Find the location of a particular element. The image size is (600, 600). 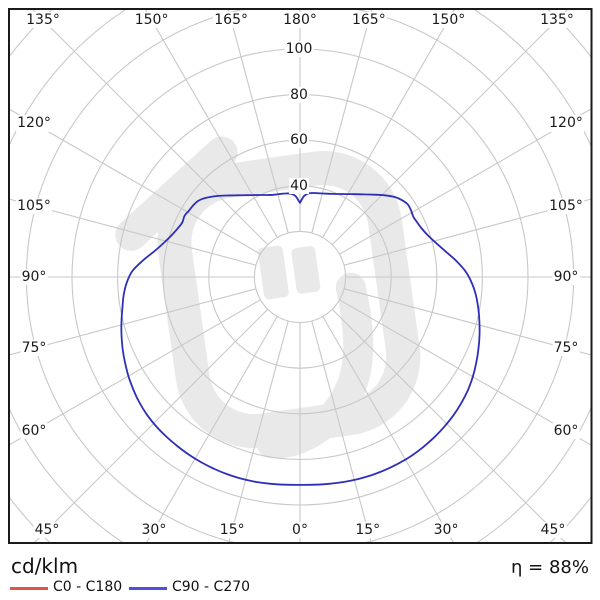

angle-label: 180° is located at coordinates (300, 20).